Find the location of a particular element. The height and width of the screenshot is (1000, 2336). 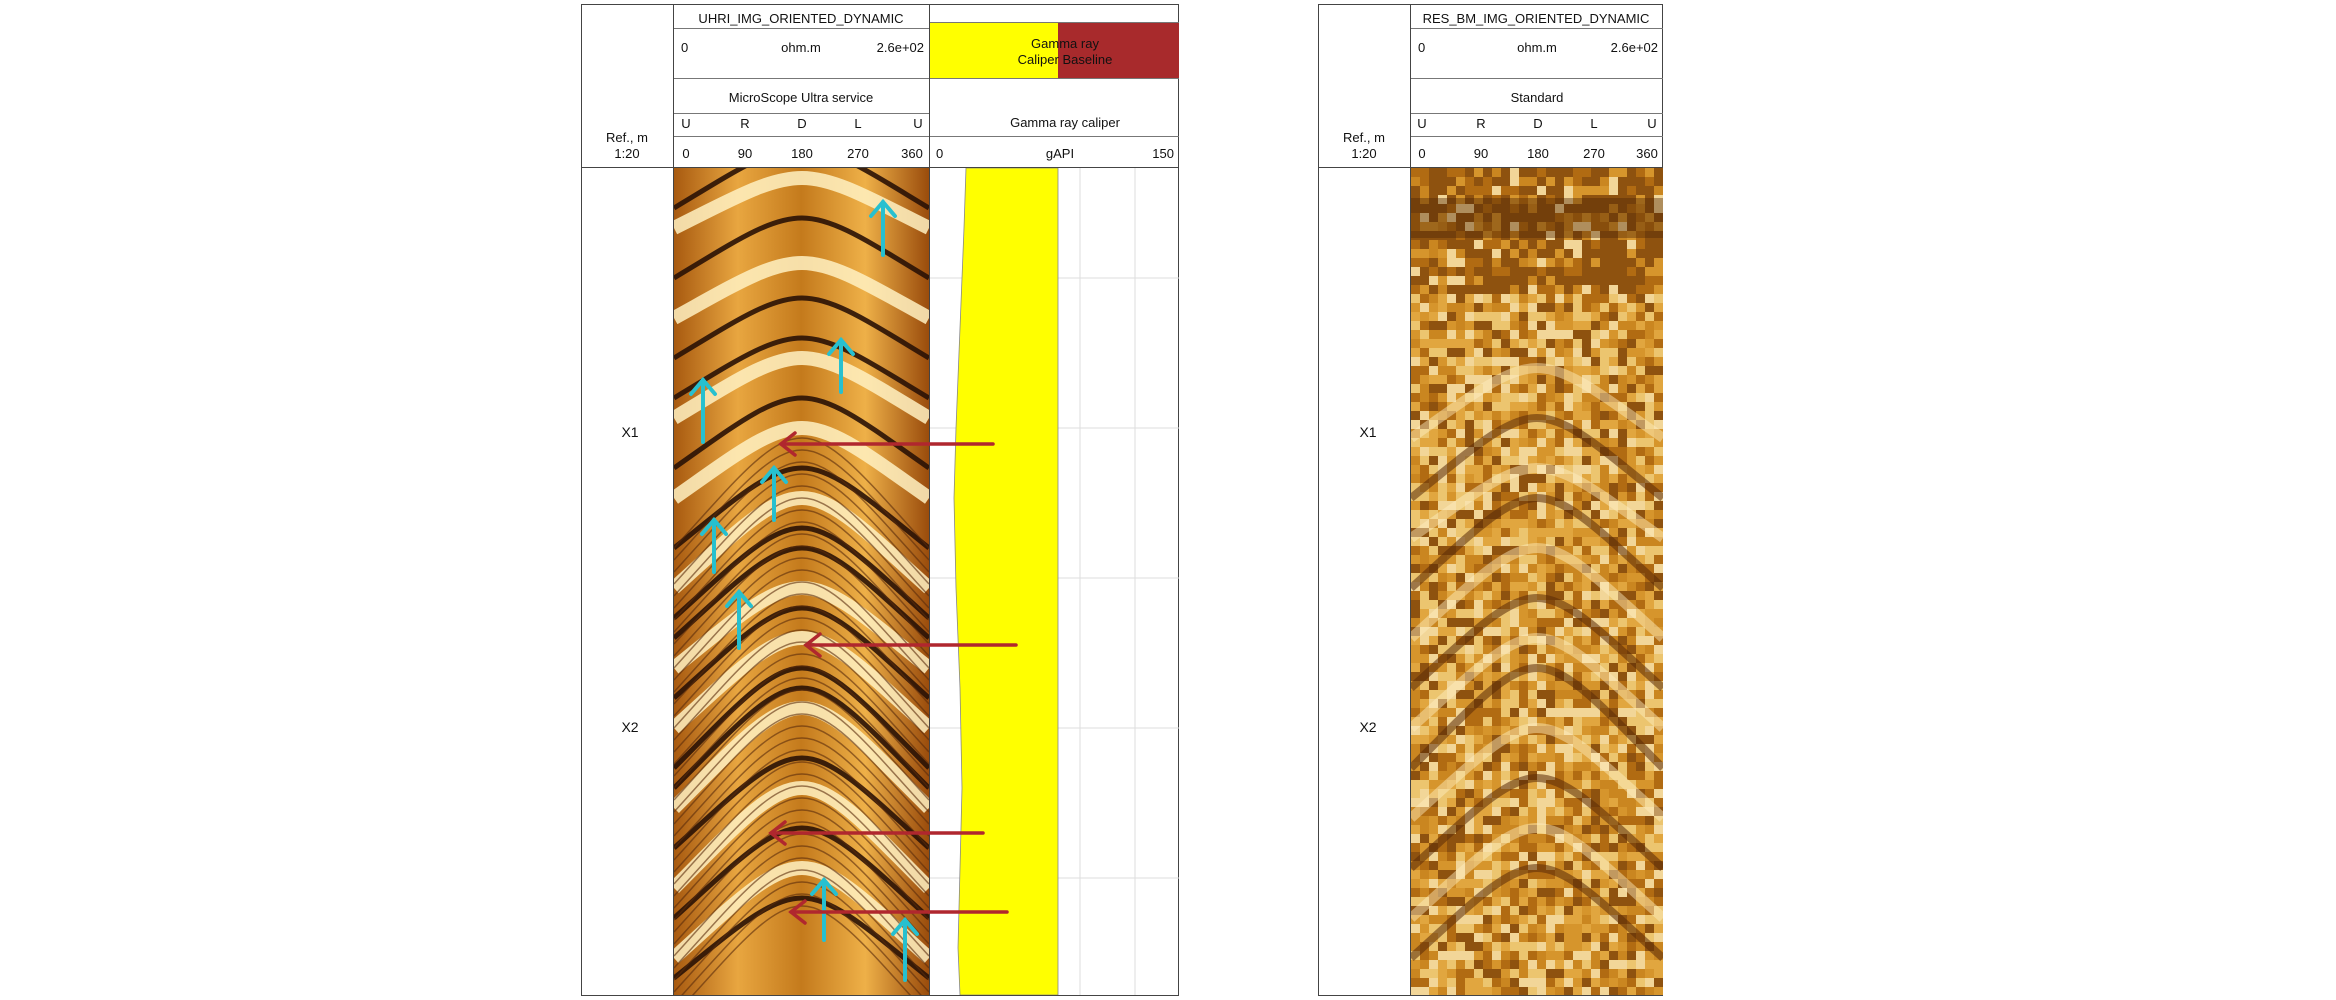

lamina is located at coordinates (801, 505).